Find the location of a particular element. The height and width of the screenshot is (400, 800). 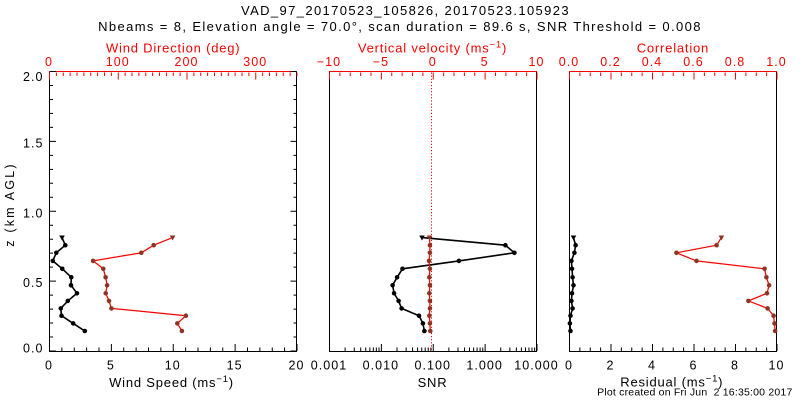

svg-text: 300 is located at coordinates (255, 62).